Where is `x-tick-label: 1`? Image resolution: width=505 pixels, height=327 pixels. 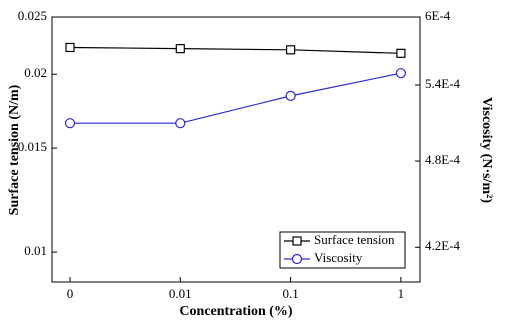
x-tick-label: 1 is located at coordinates (401, 293).